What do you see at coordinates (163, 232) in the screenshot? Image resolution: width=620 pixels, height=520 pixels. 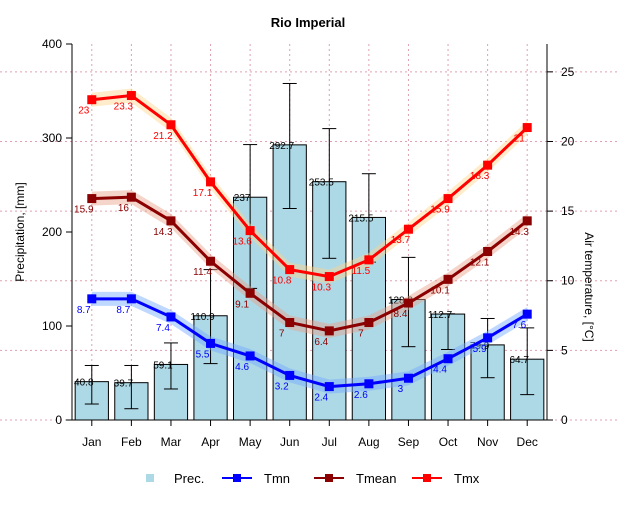 I see `temperature-value-label: 14.3` at bounding box center [163, 232].